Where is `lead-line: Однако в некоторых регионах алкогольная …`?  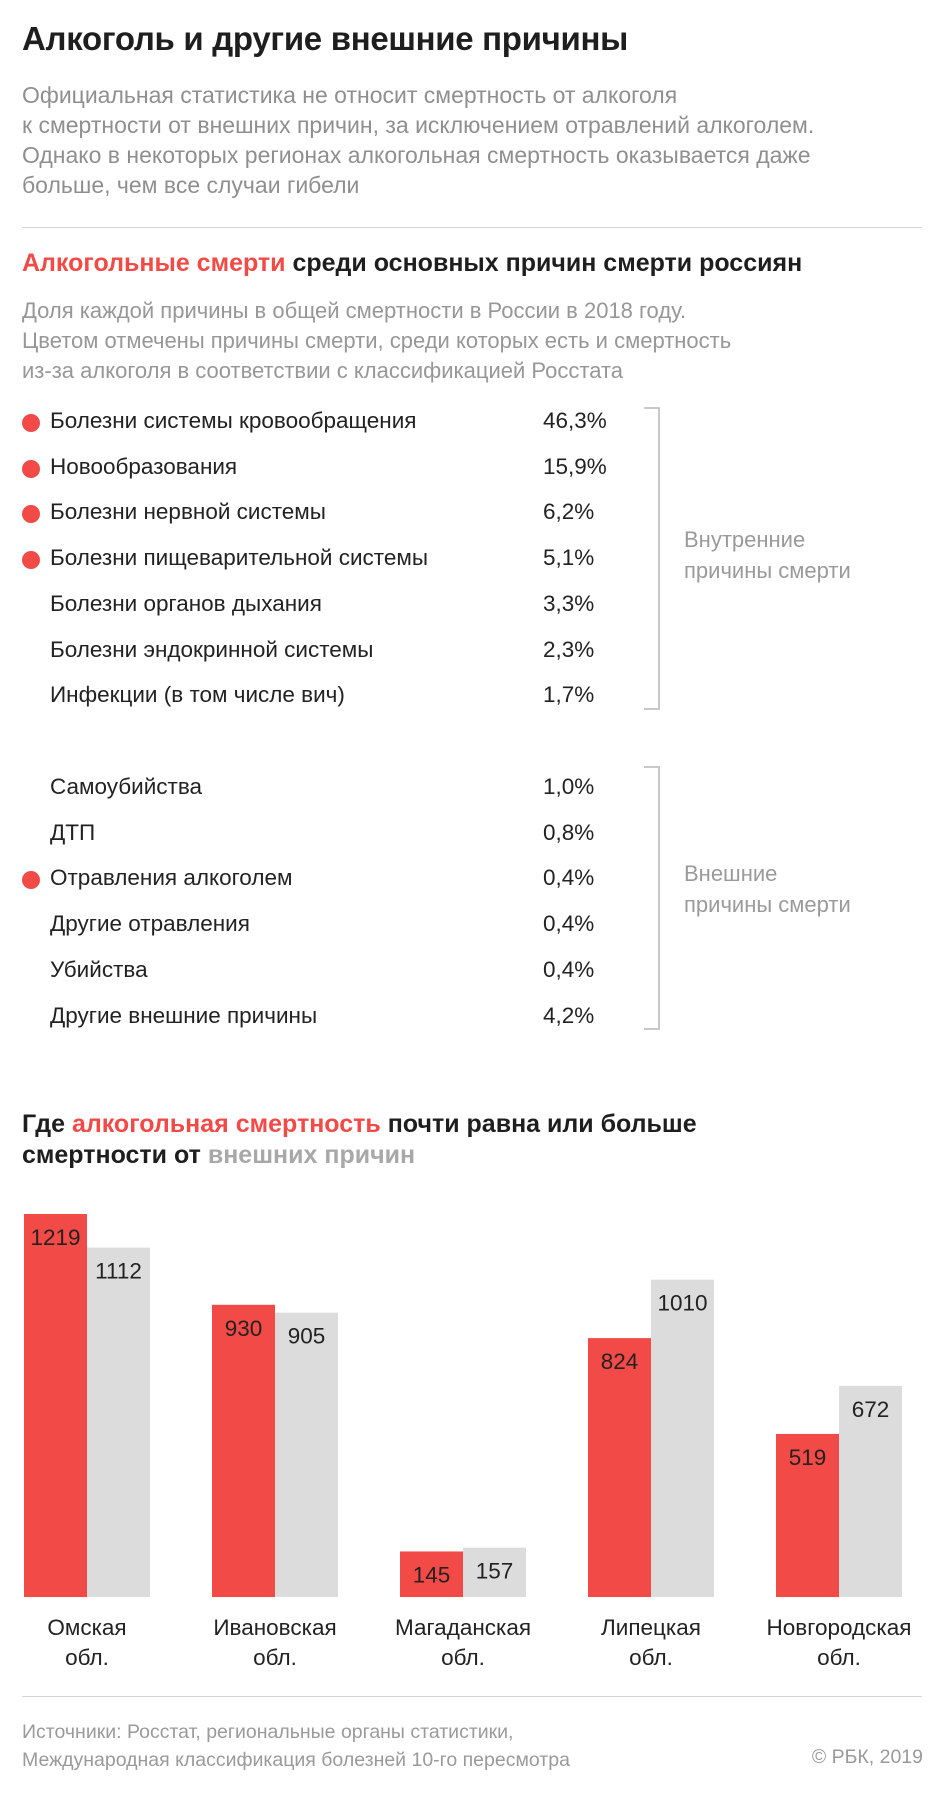
lead-line: Однако в некоторых регионах алкогольная … is located at coordinates (416, 155).